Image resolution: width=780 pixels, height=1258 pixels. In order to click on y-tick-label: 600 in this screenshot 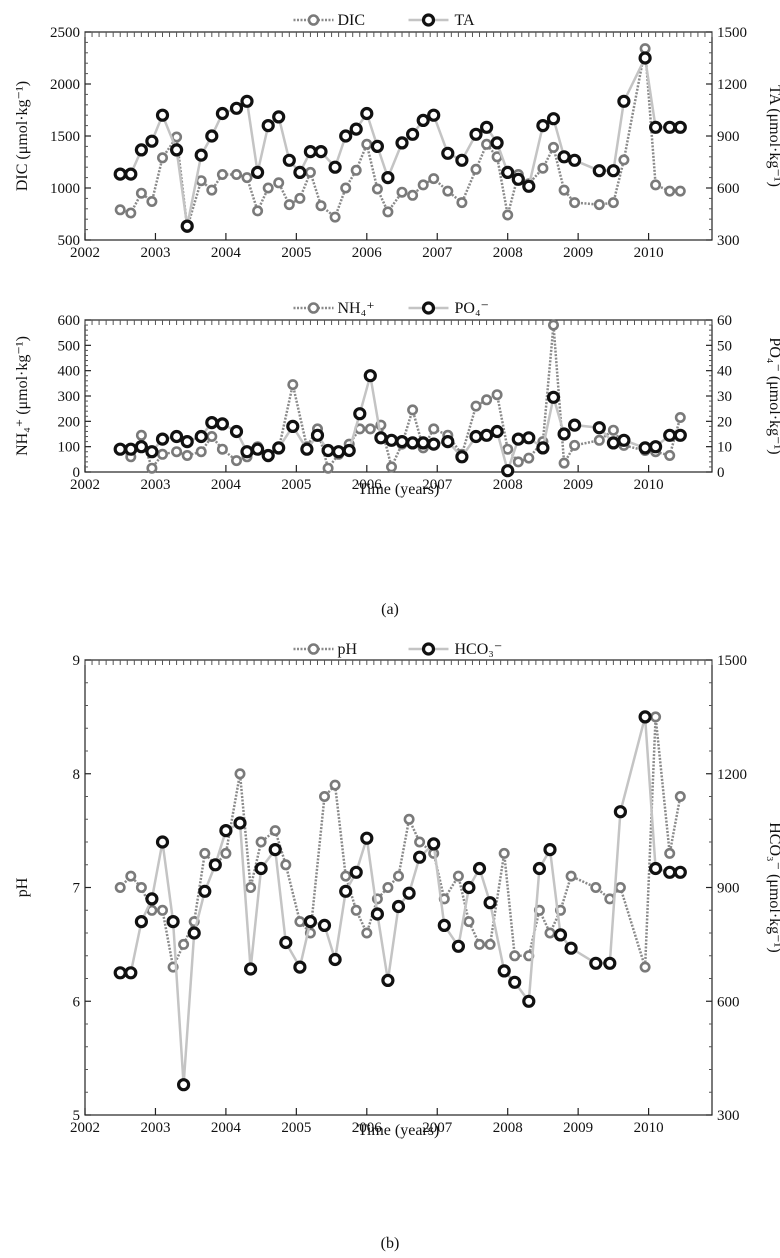, I will do `click(69, 321)`.